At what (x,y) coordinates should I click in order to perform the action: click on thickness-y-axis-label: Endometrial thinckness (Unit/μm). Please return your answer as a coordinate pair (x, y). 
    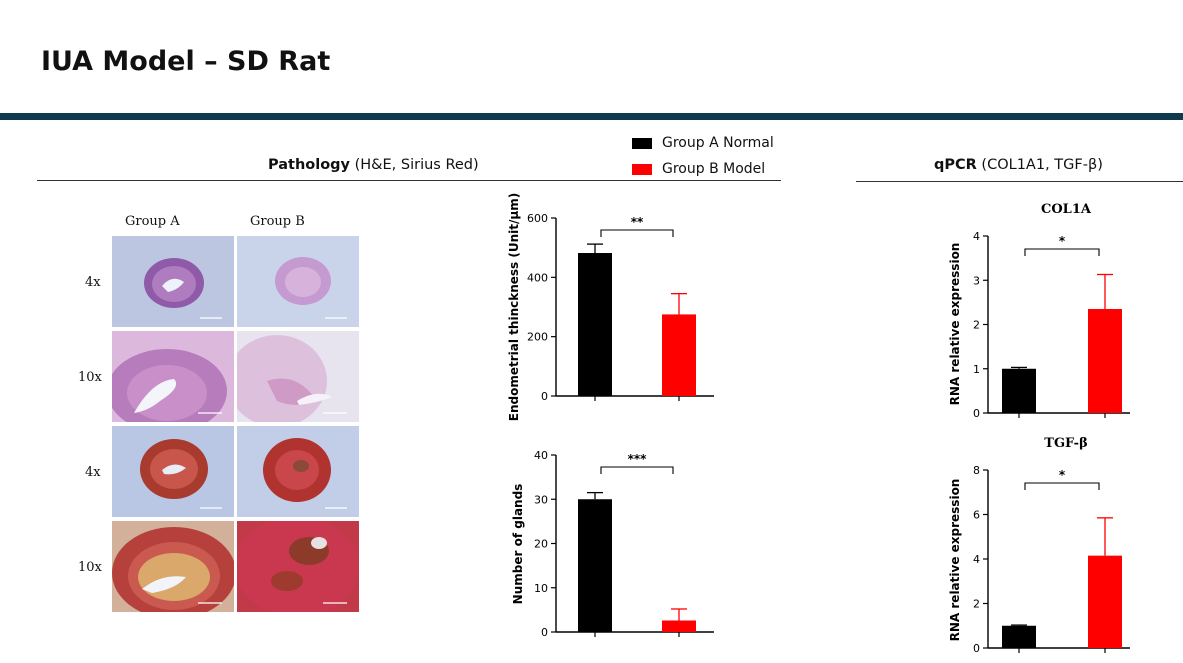
    Looking at the image, I should click on (514, 307).